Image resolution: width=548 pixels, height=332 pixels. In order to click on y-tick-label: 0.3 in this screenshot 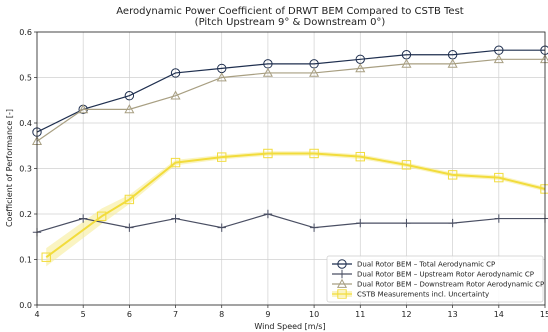, I will do `click(25, 169)`.